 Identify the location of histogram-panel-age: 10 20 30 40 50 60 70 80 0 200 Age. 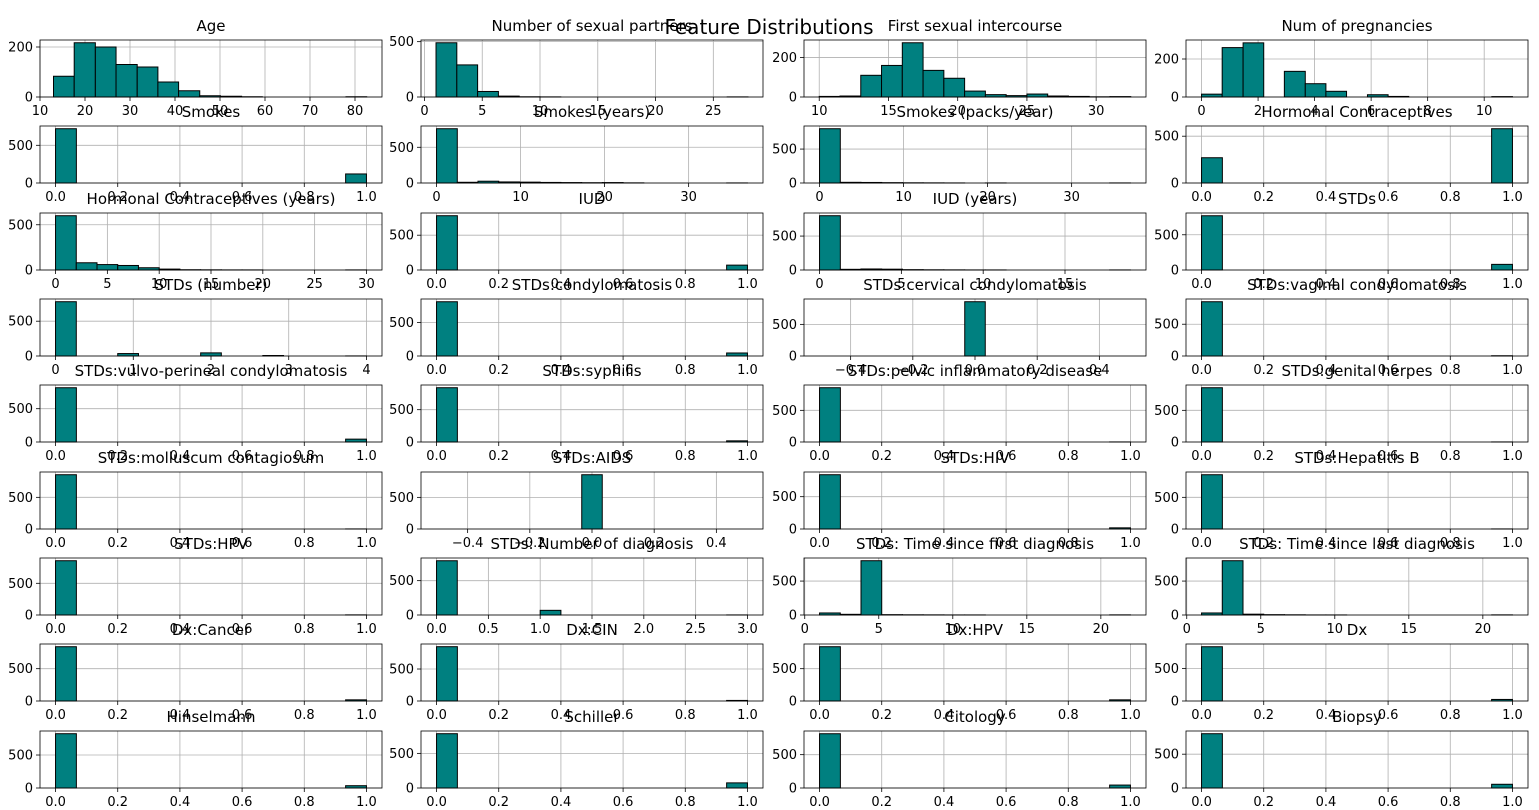
(195, 68).